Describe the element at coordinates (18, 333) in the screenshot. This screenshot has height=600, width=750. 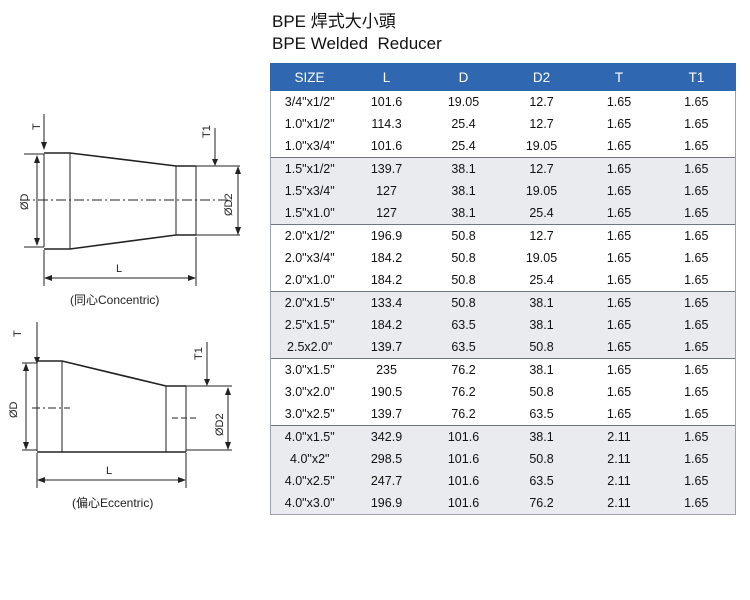
I see `eccentric-t-label: T` at that location.